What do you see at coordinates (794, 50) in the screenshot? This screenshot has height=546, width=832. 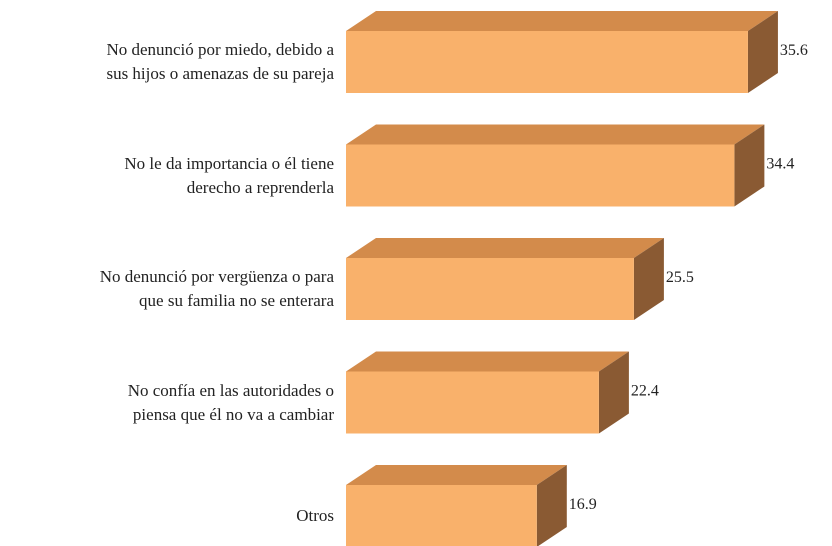 I see `value-label: 35.6` at bounding box center [794, 50].